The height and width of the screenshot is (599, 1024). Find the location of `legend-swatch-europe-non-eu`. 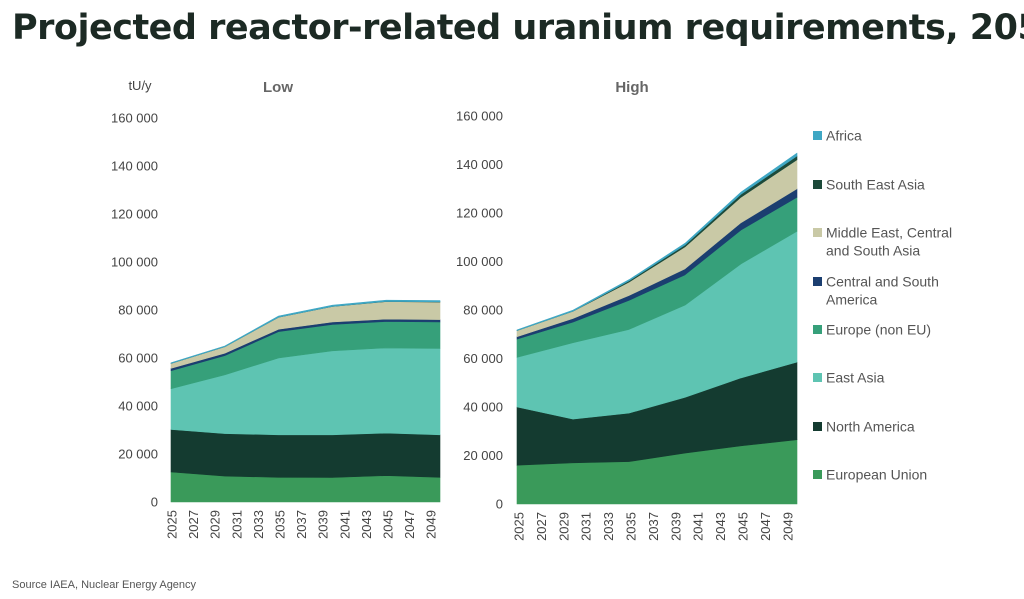

legend-swatch-europe-non-eu is located at coordinates (817, 329).